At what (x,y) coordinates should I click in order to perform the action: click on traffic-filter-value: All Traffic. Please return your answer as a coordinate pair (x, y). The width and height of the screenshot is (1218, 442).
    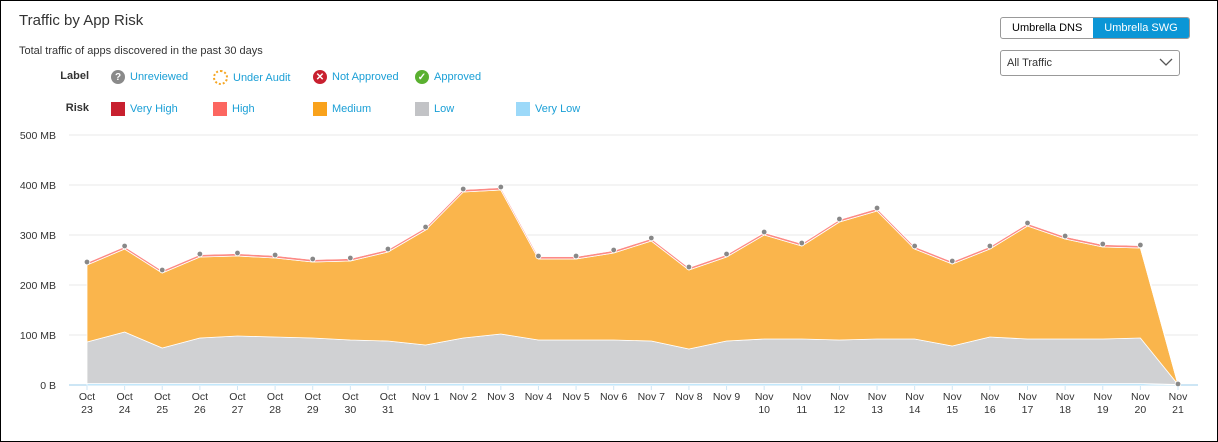
    Looking at the image, I should click on (1030, 63).